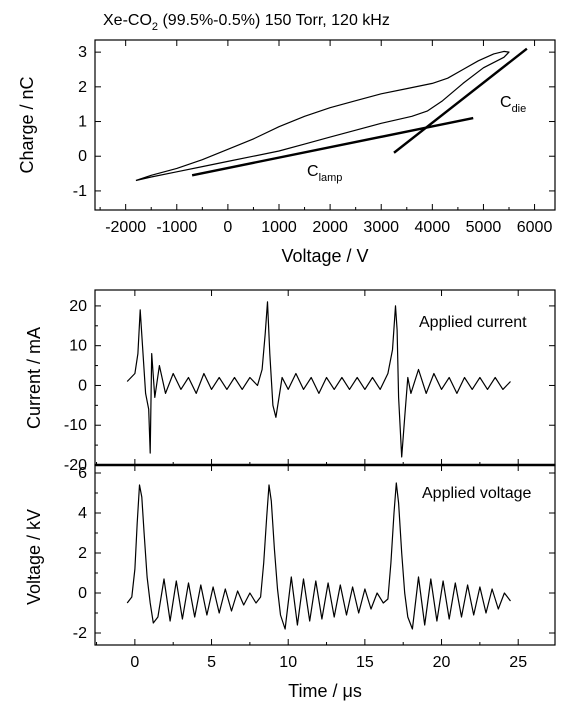 The width and height of the screenshot is (569, 707). What do you see at coordinates (27, 124) in the screenshot?
I see `y-axis-label: Charge / nC` at bounding box center [27, 124].